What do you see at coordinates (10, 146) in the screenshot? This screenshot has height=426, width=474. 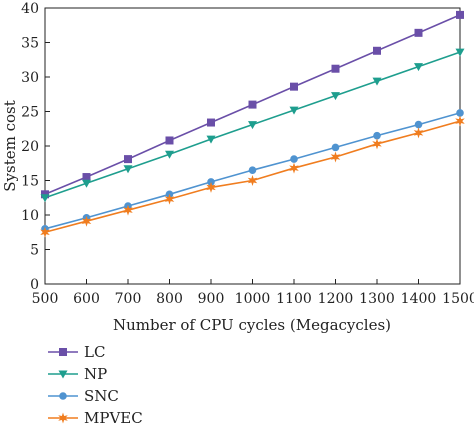 I see `y-axis-label: System cost` at bounding box center [10, 146].